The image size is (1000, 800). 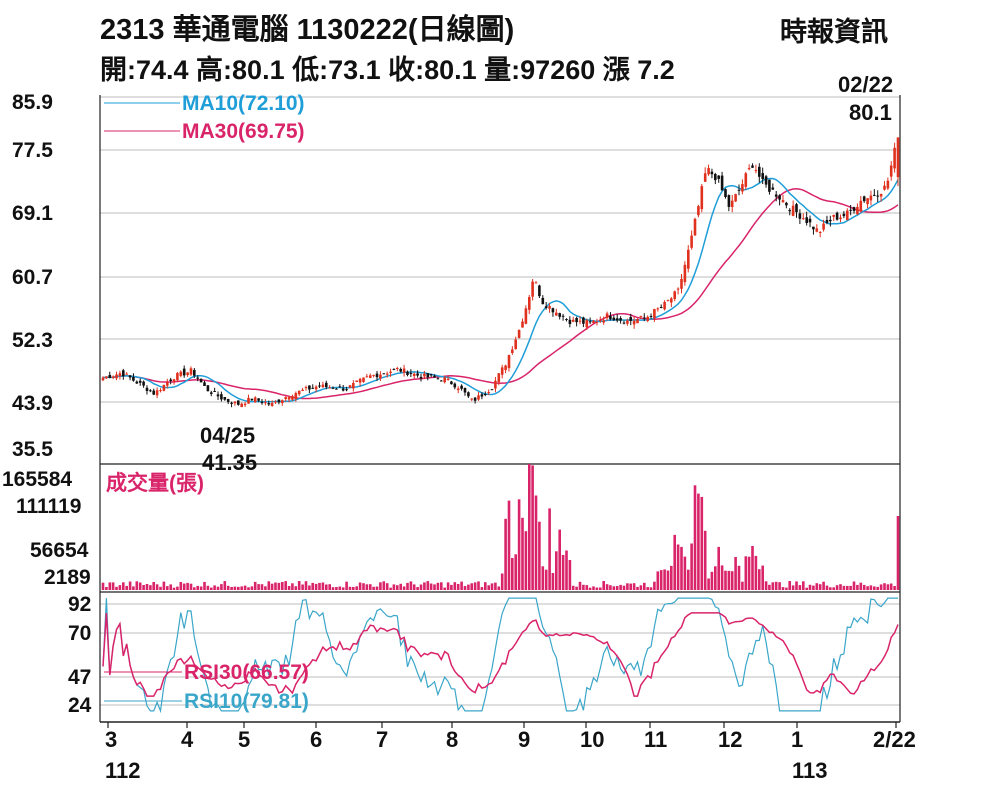 What do you see at coordinates (79, 677) in the screenshot?
I see `rsi-tick-label: 47` at bounding box center [79, 677].